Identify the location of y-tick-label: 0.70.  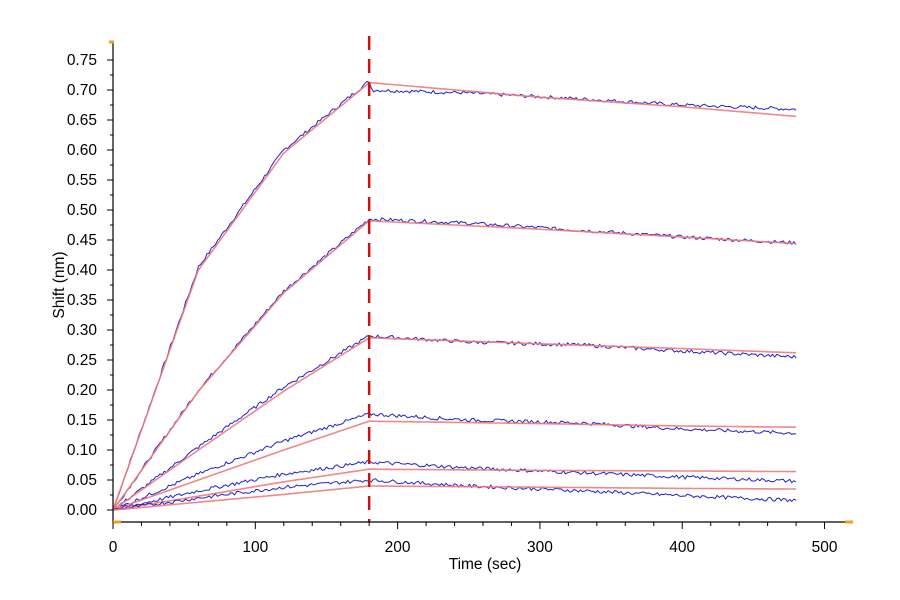
(82, 90).